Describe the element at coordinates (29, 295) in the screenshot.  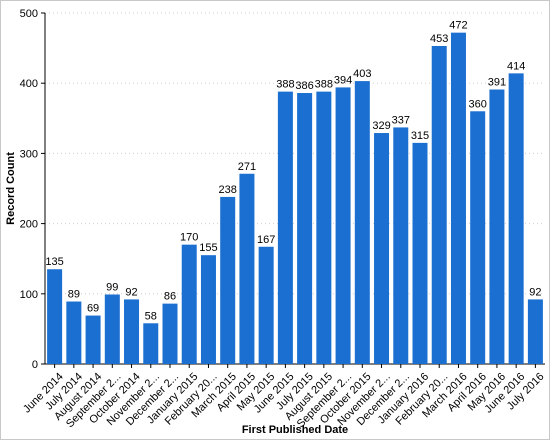
I see `y-tick-label: 100` at that location.